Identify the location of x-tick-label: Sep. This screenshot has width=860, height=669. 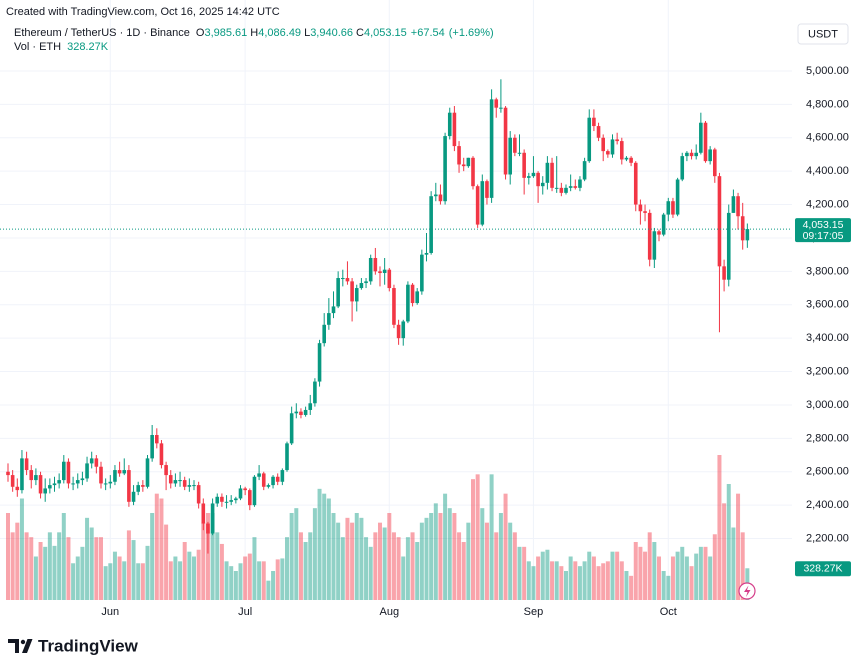
(534, 612).